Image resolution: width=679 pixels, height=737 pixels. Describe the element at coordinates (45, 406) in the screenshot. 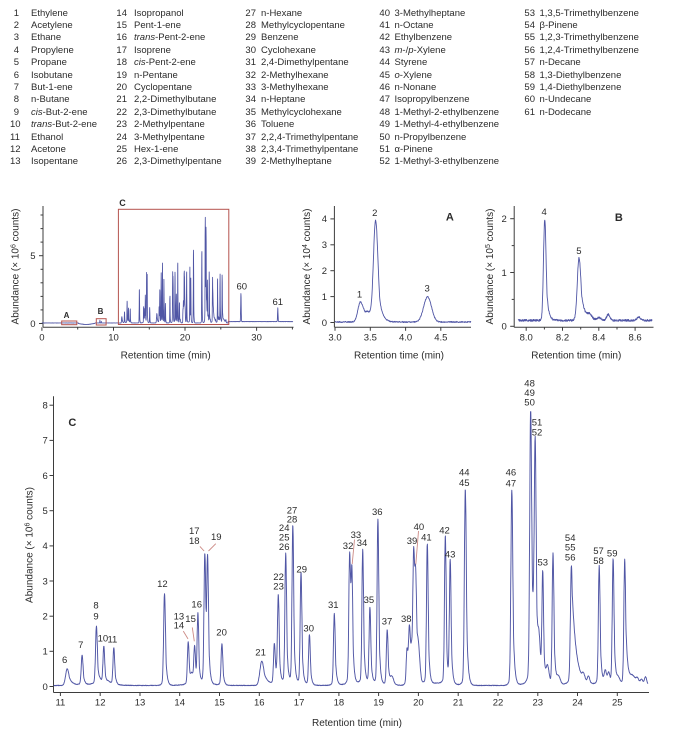

I see `svg-text: 8` at that location.